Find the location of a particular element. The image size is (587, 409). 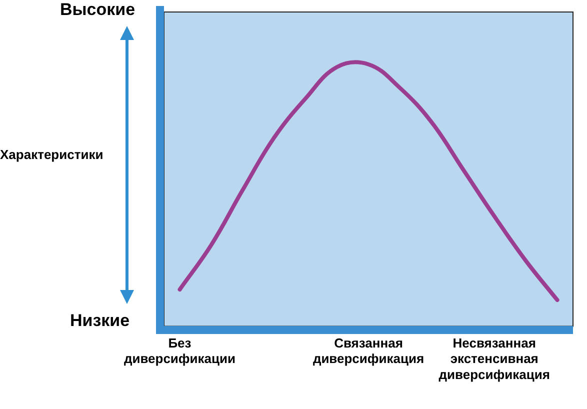

text: Низкие is located at coordinates (100, 321).